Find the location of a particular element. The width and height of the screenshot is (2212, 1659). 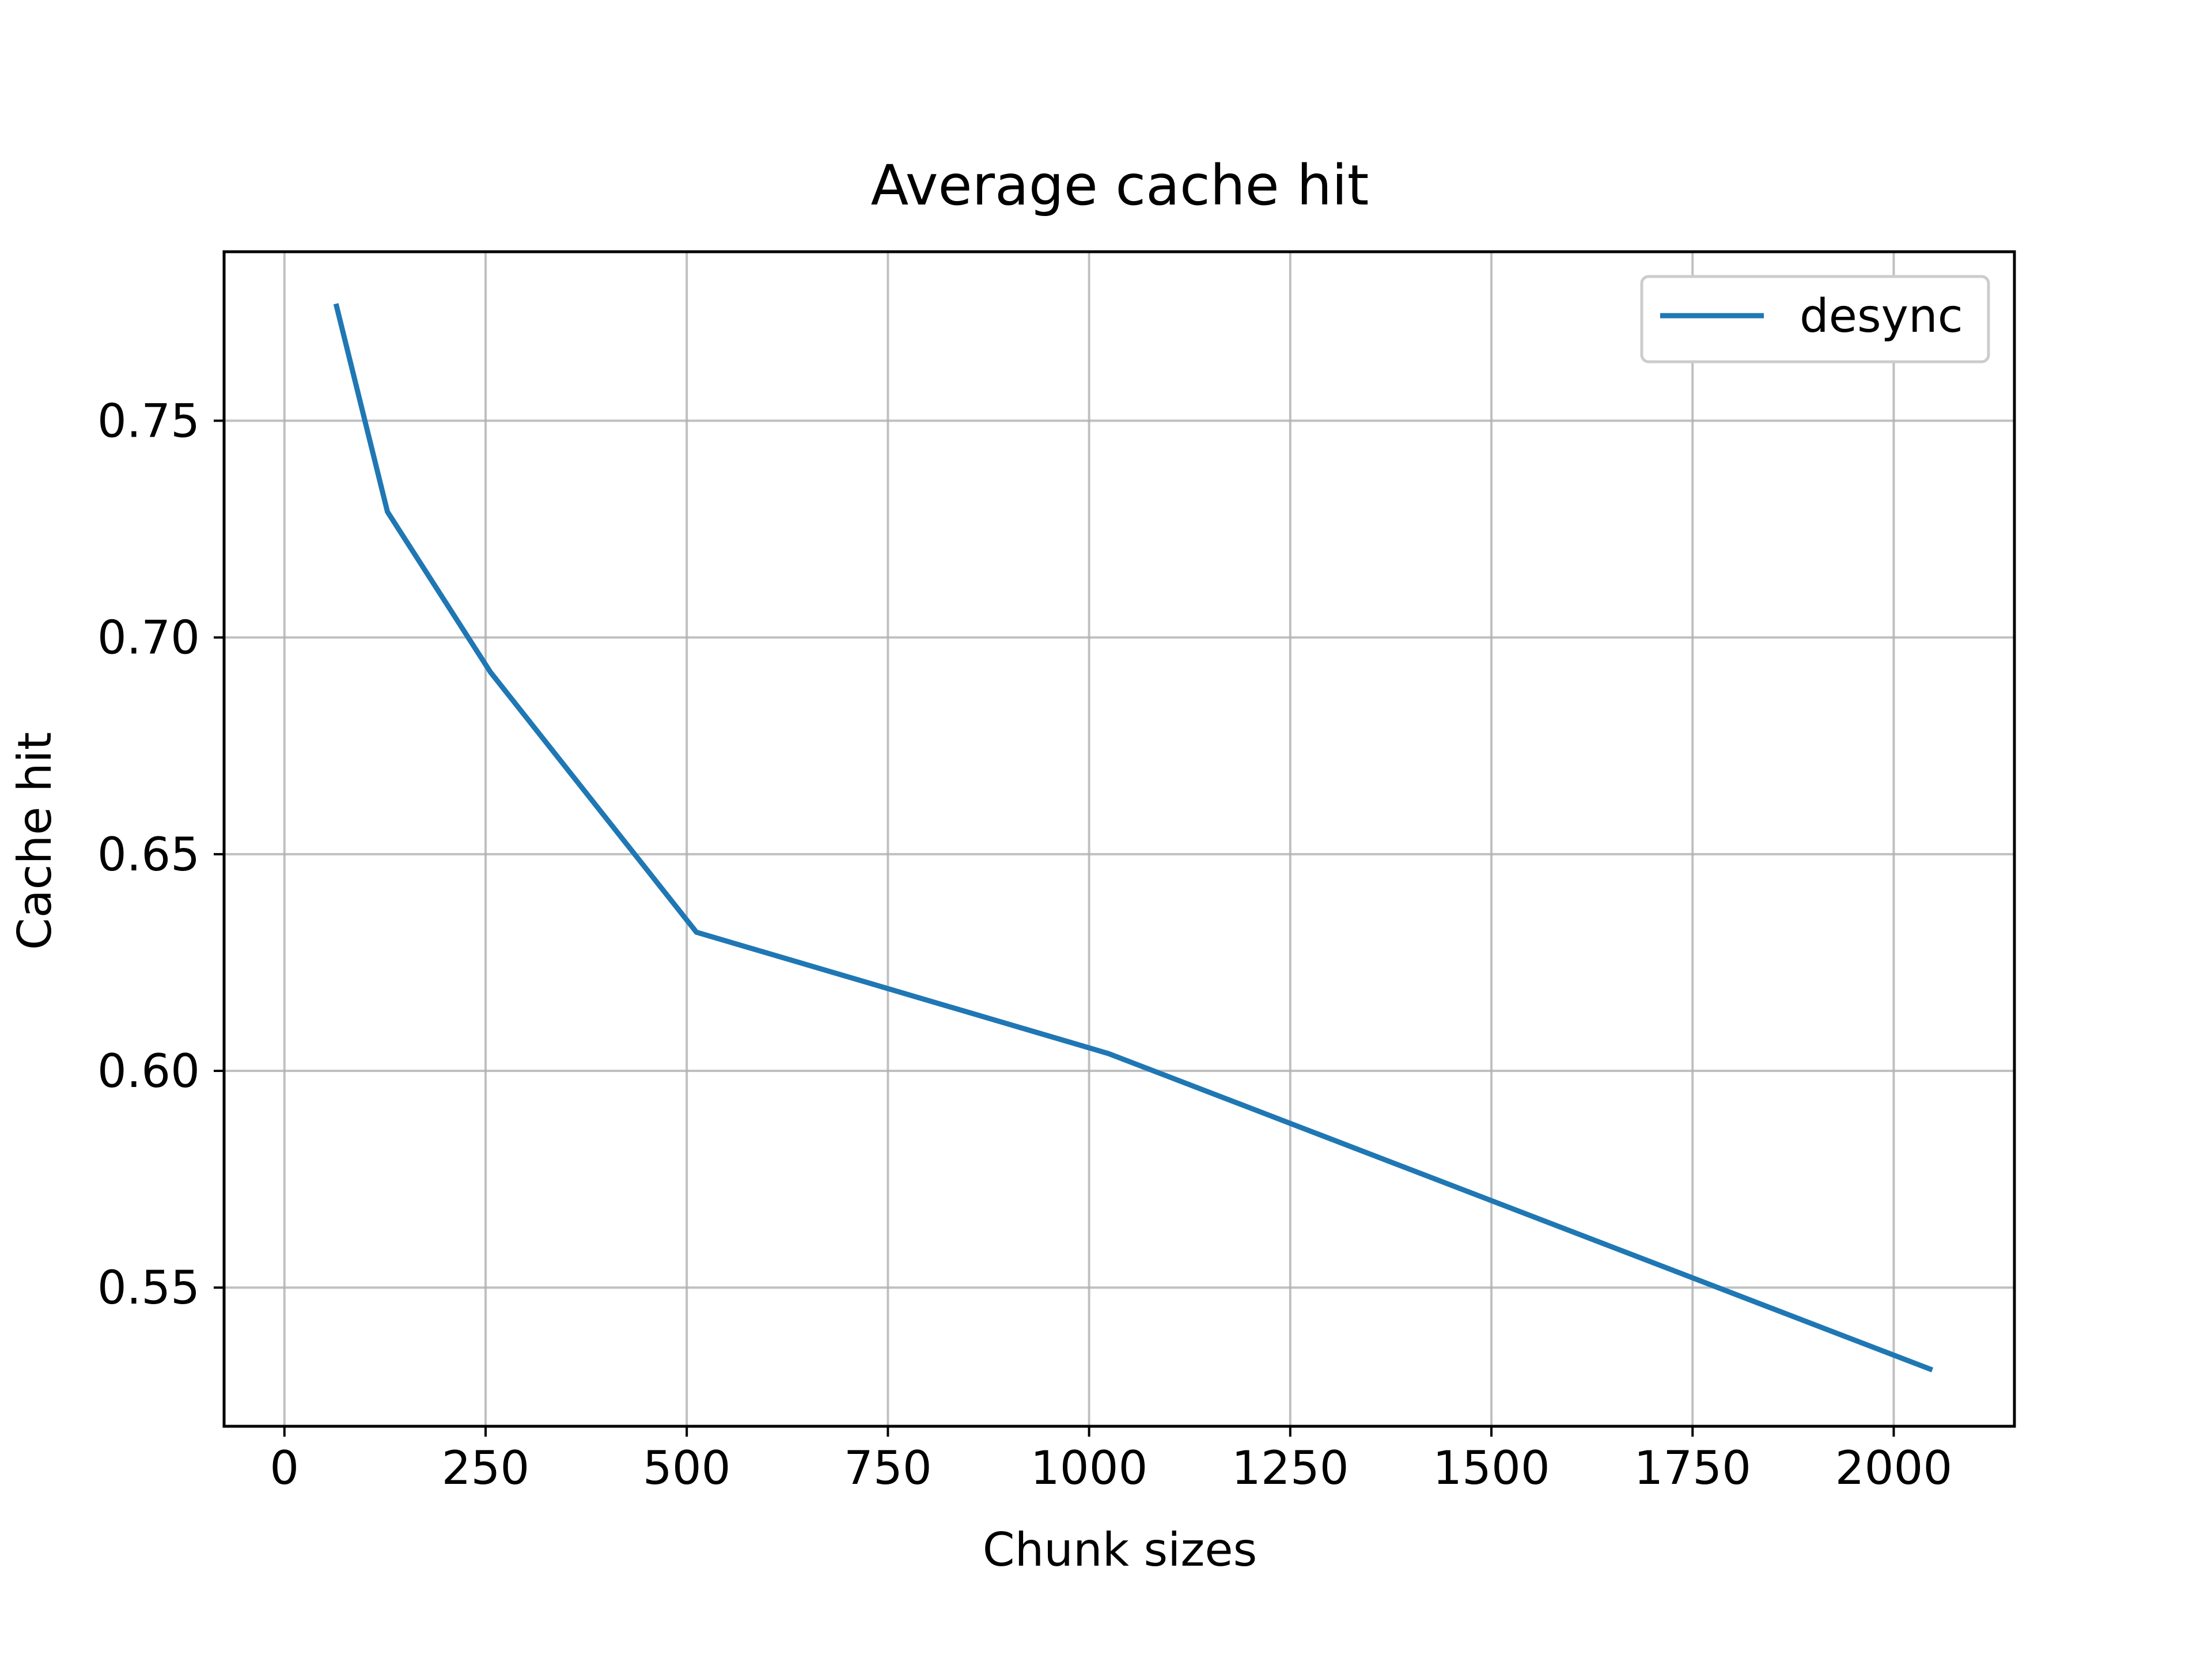

y-tick-label: 0.60 is located at coordinates (148, 1071).